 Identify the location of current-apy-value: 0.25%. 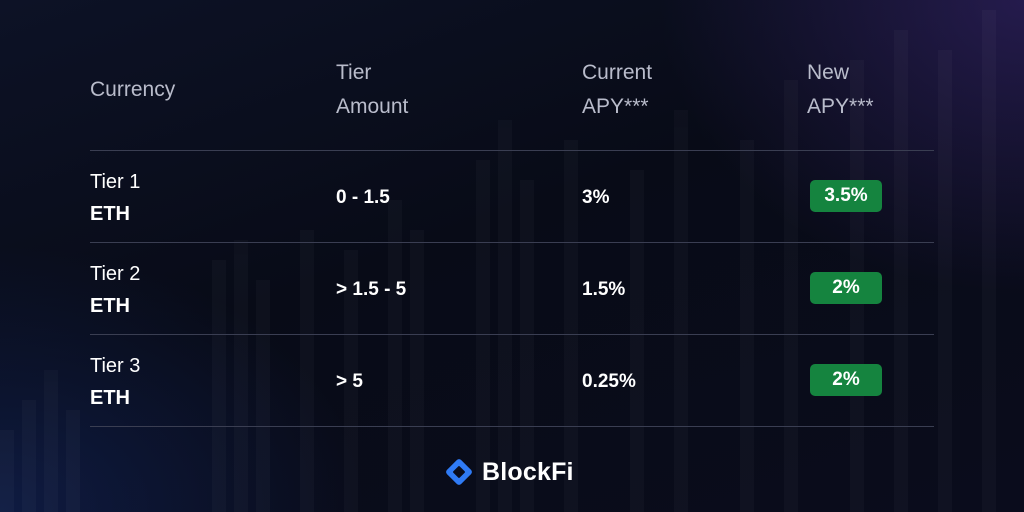
(609, 381).